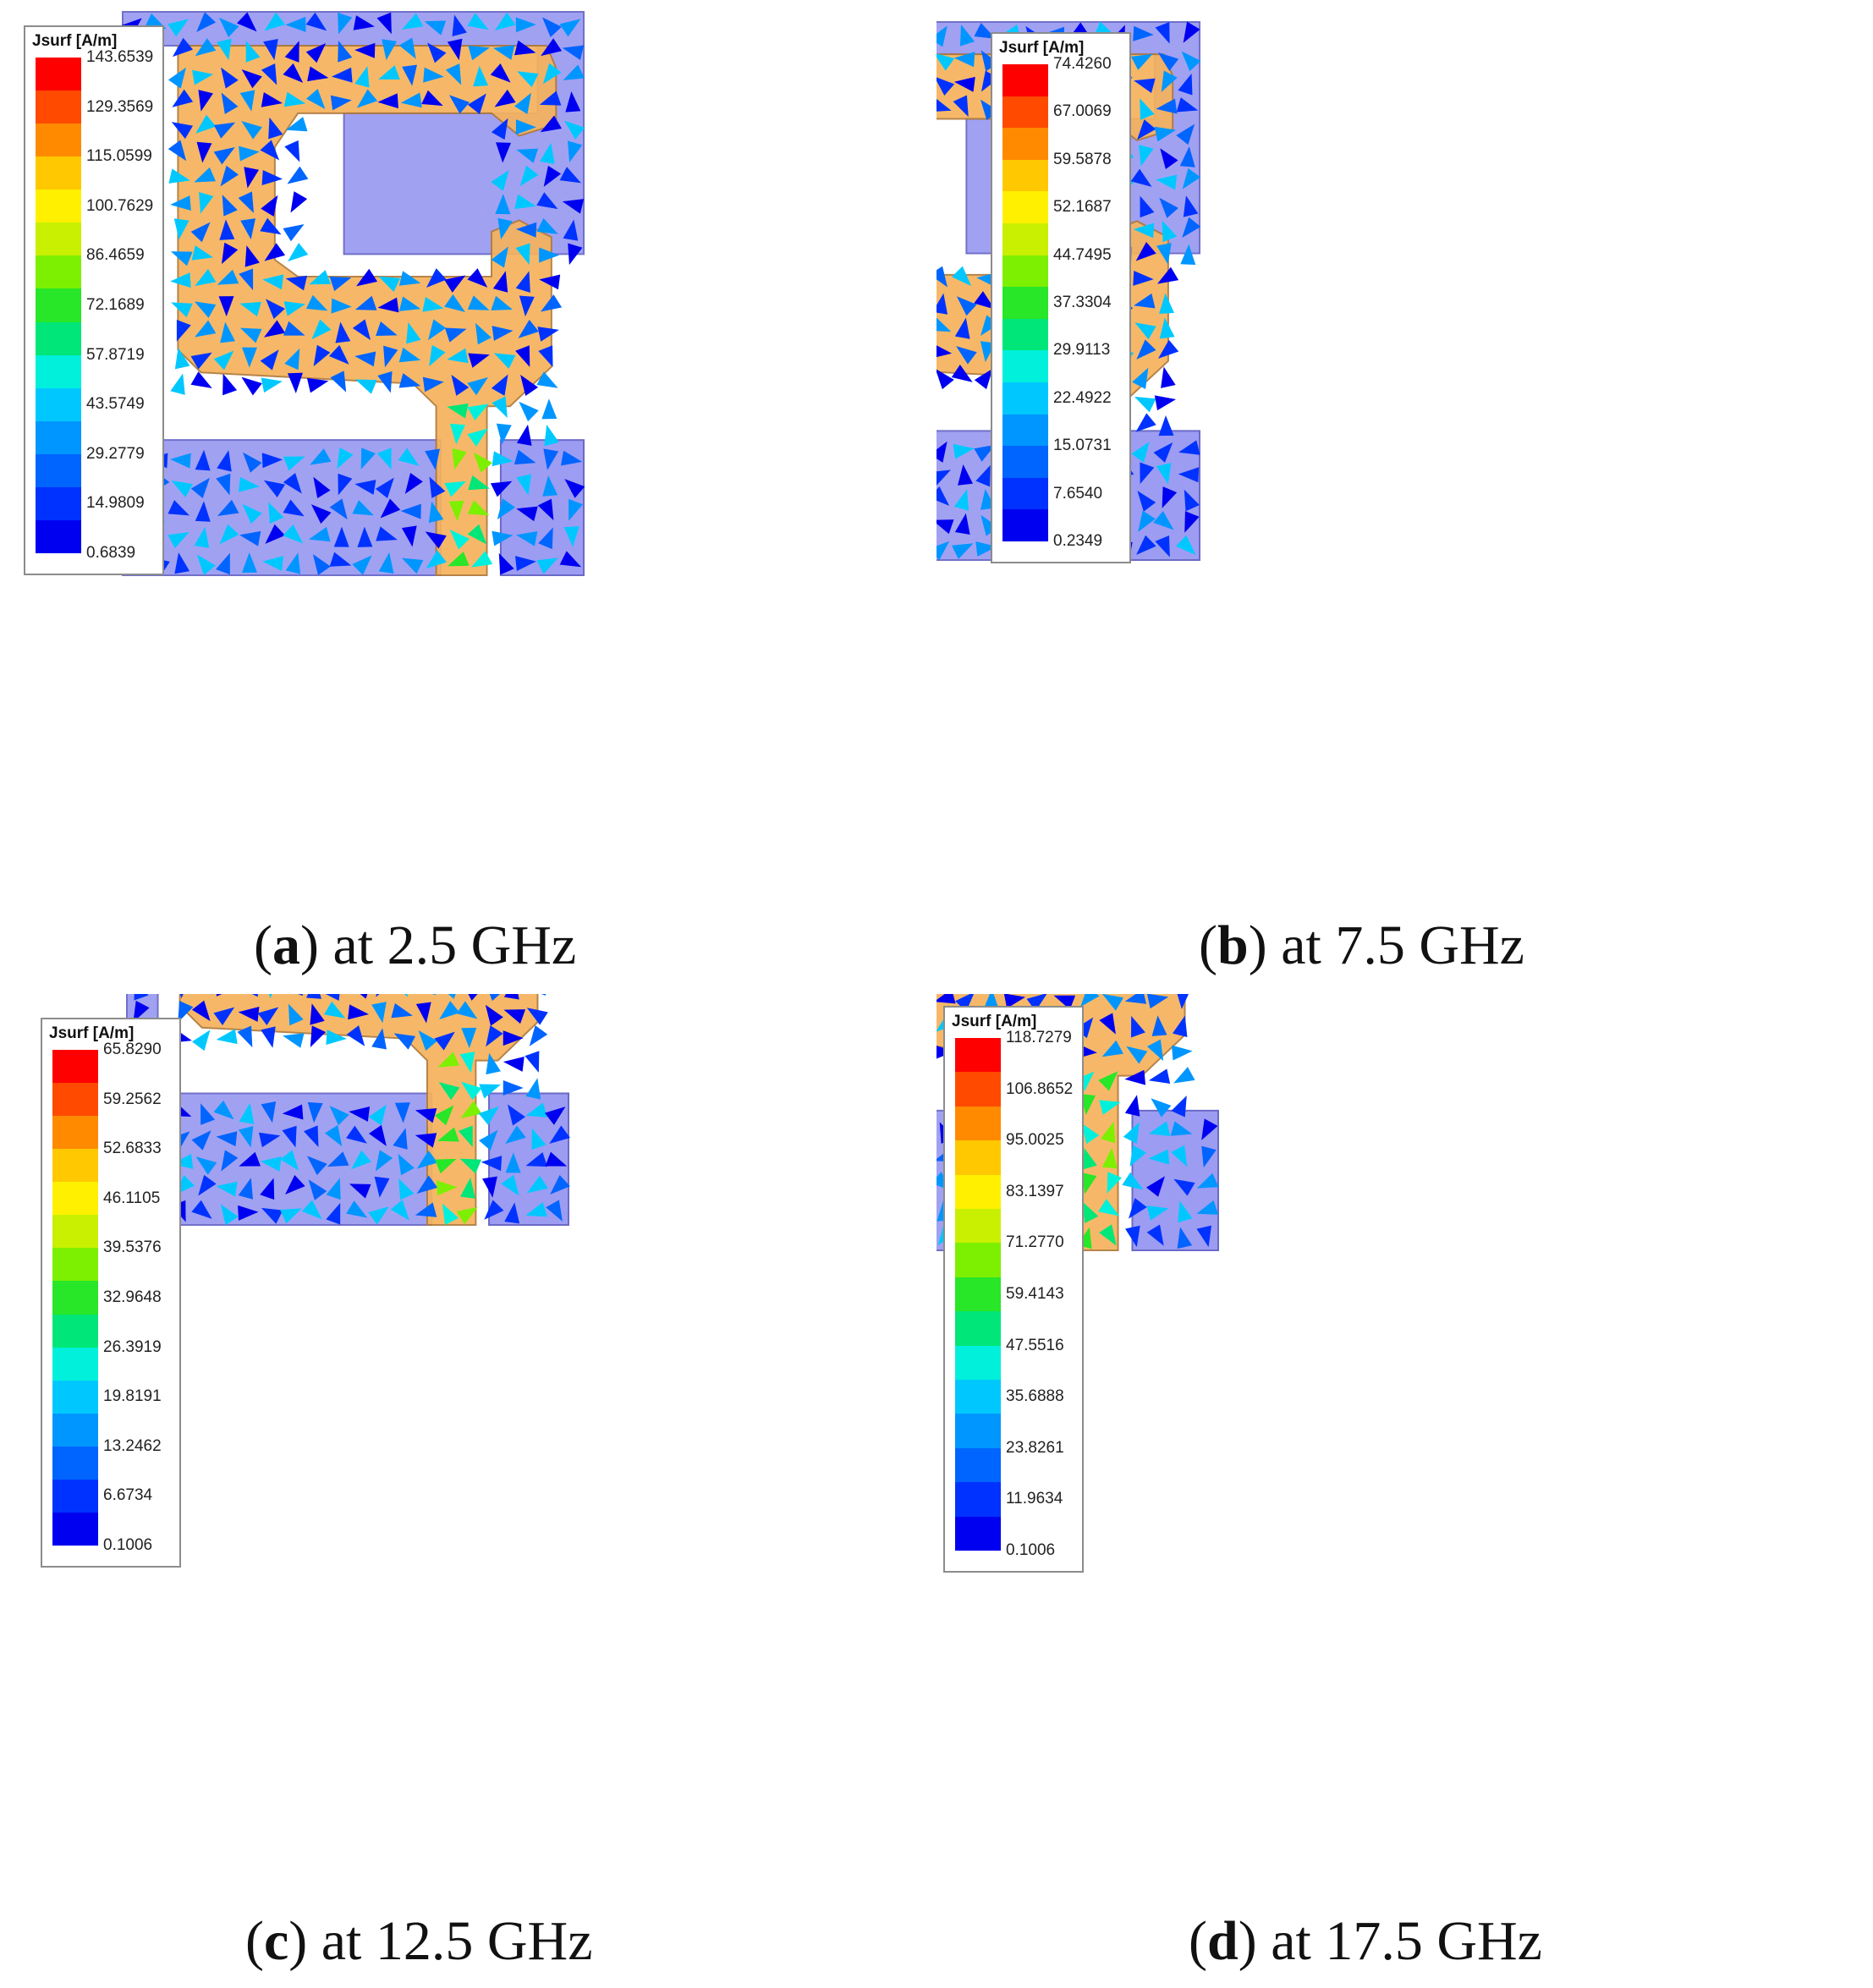 The height and width of the screenshot is (1988, 1873). Describe the element at coordinates (115, 404) in the screenshot. I see `colorbar-tick-label: 43.5749` at that location.